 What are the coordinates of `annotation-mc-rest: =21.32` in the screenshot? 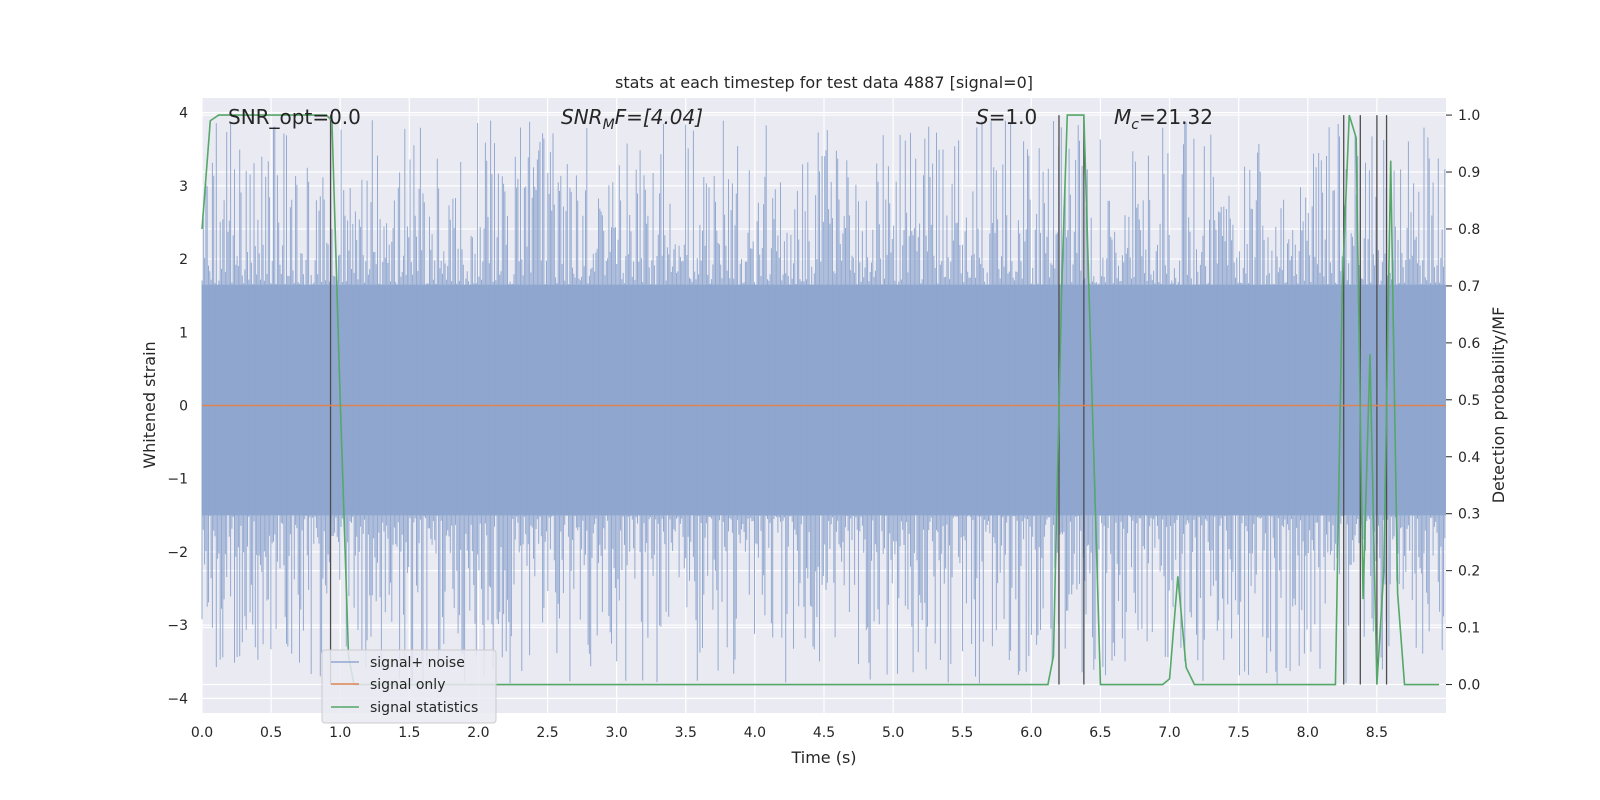 It's located at (1176, 117).